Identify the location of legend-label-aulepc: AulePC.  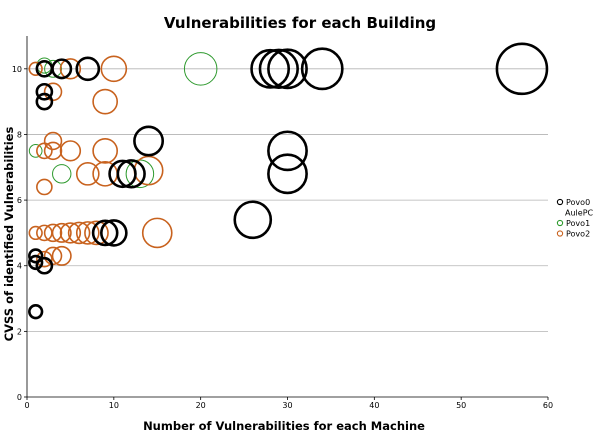
(579, 213).